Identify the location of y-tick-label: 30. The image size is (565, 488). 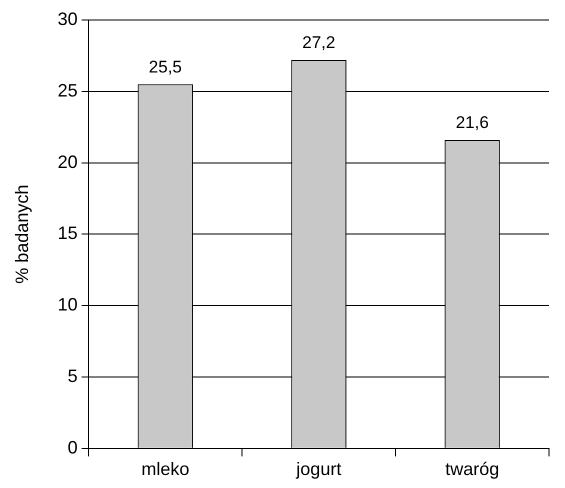
(68, 18).